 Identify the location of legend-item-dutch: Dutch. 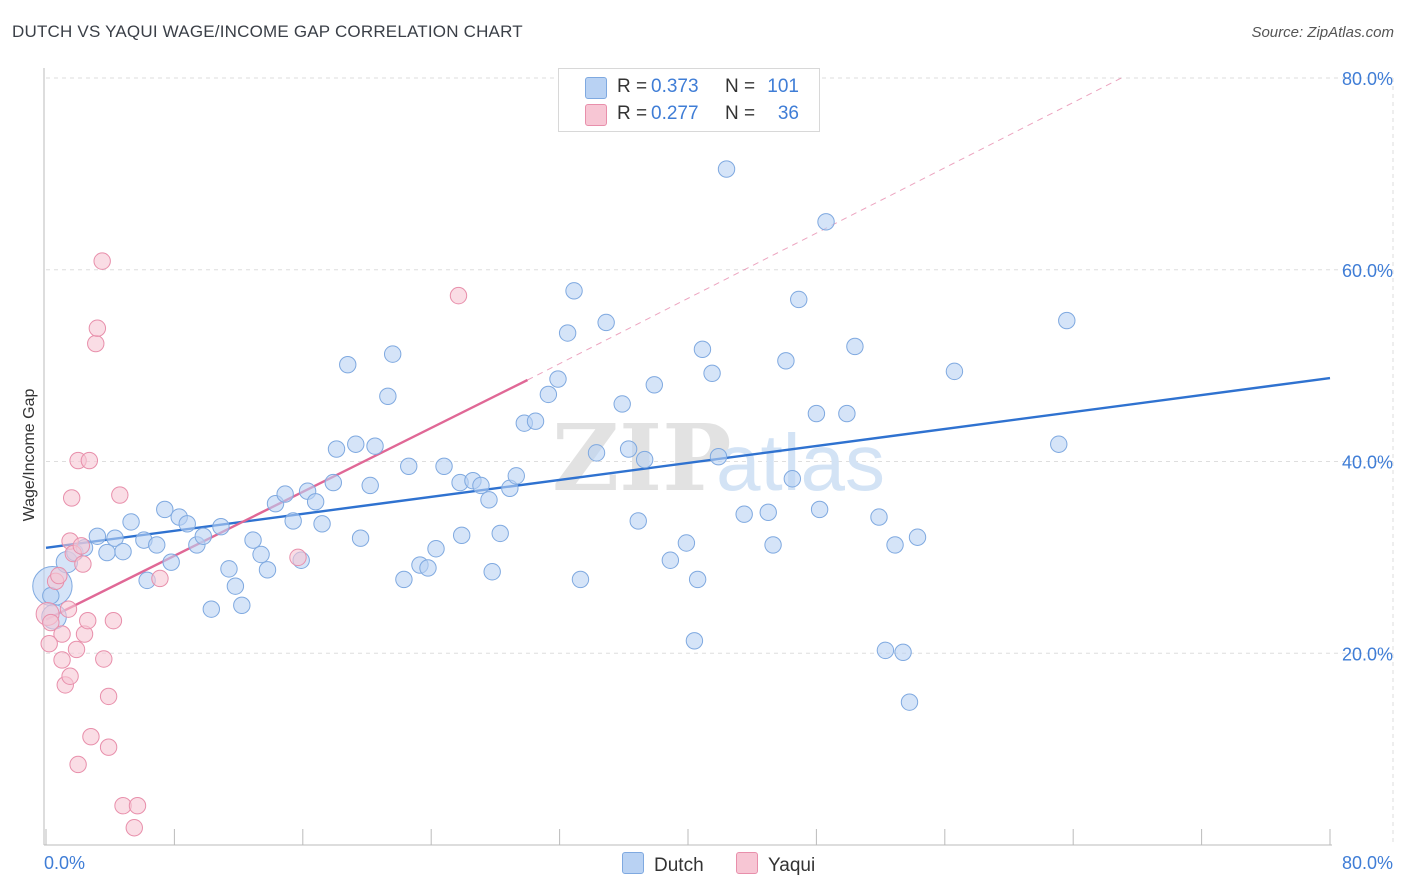
(663, 864).